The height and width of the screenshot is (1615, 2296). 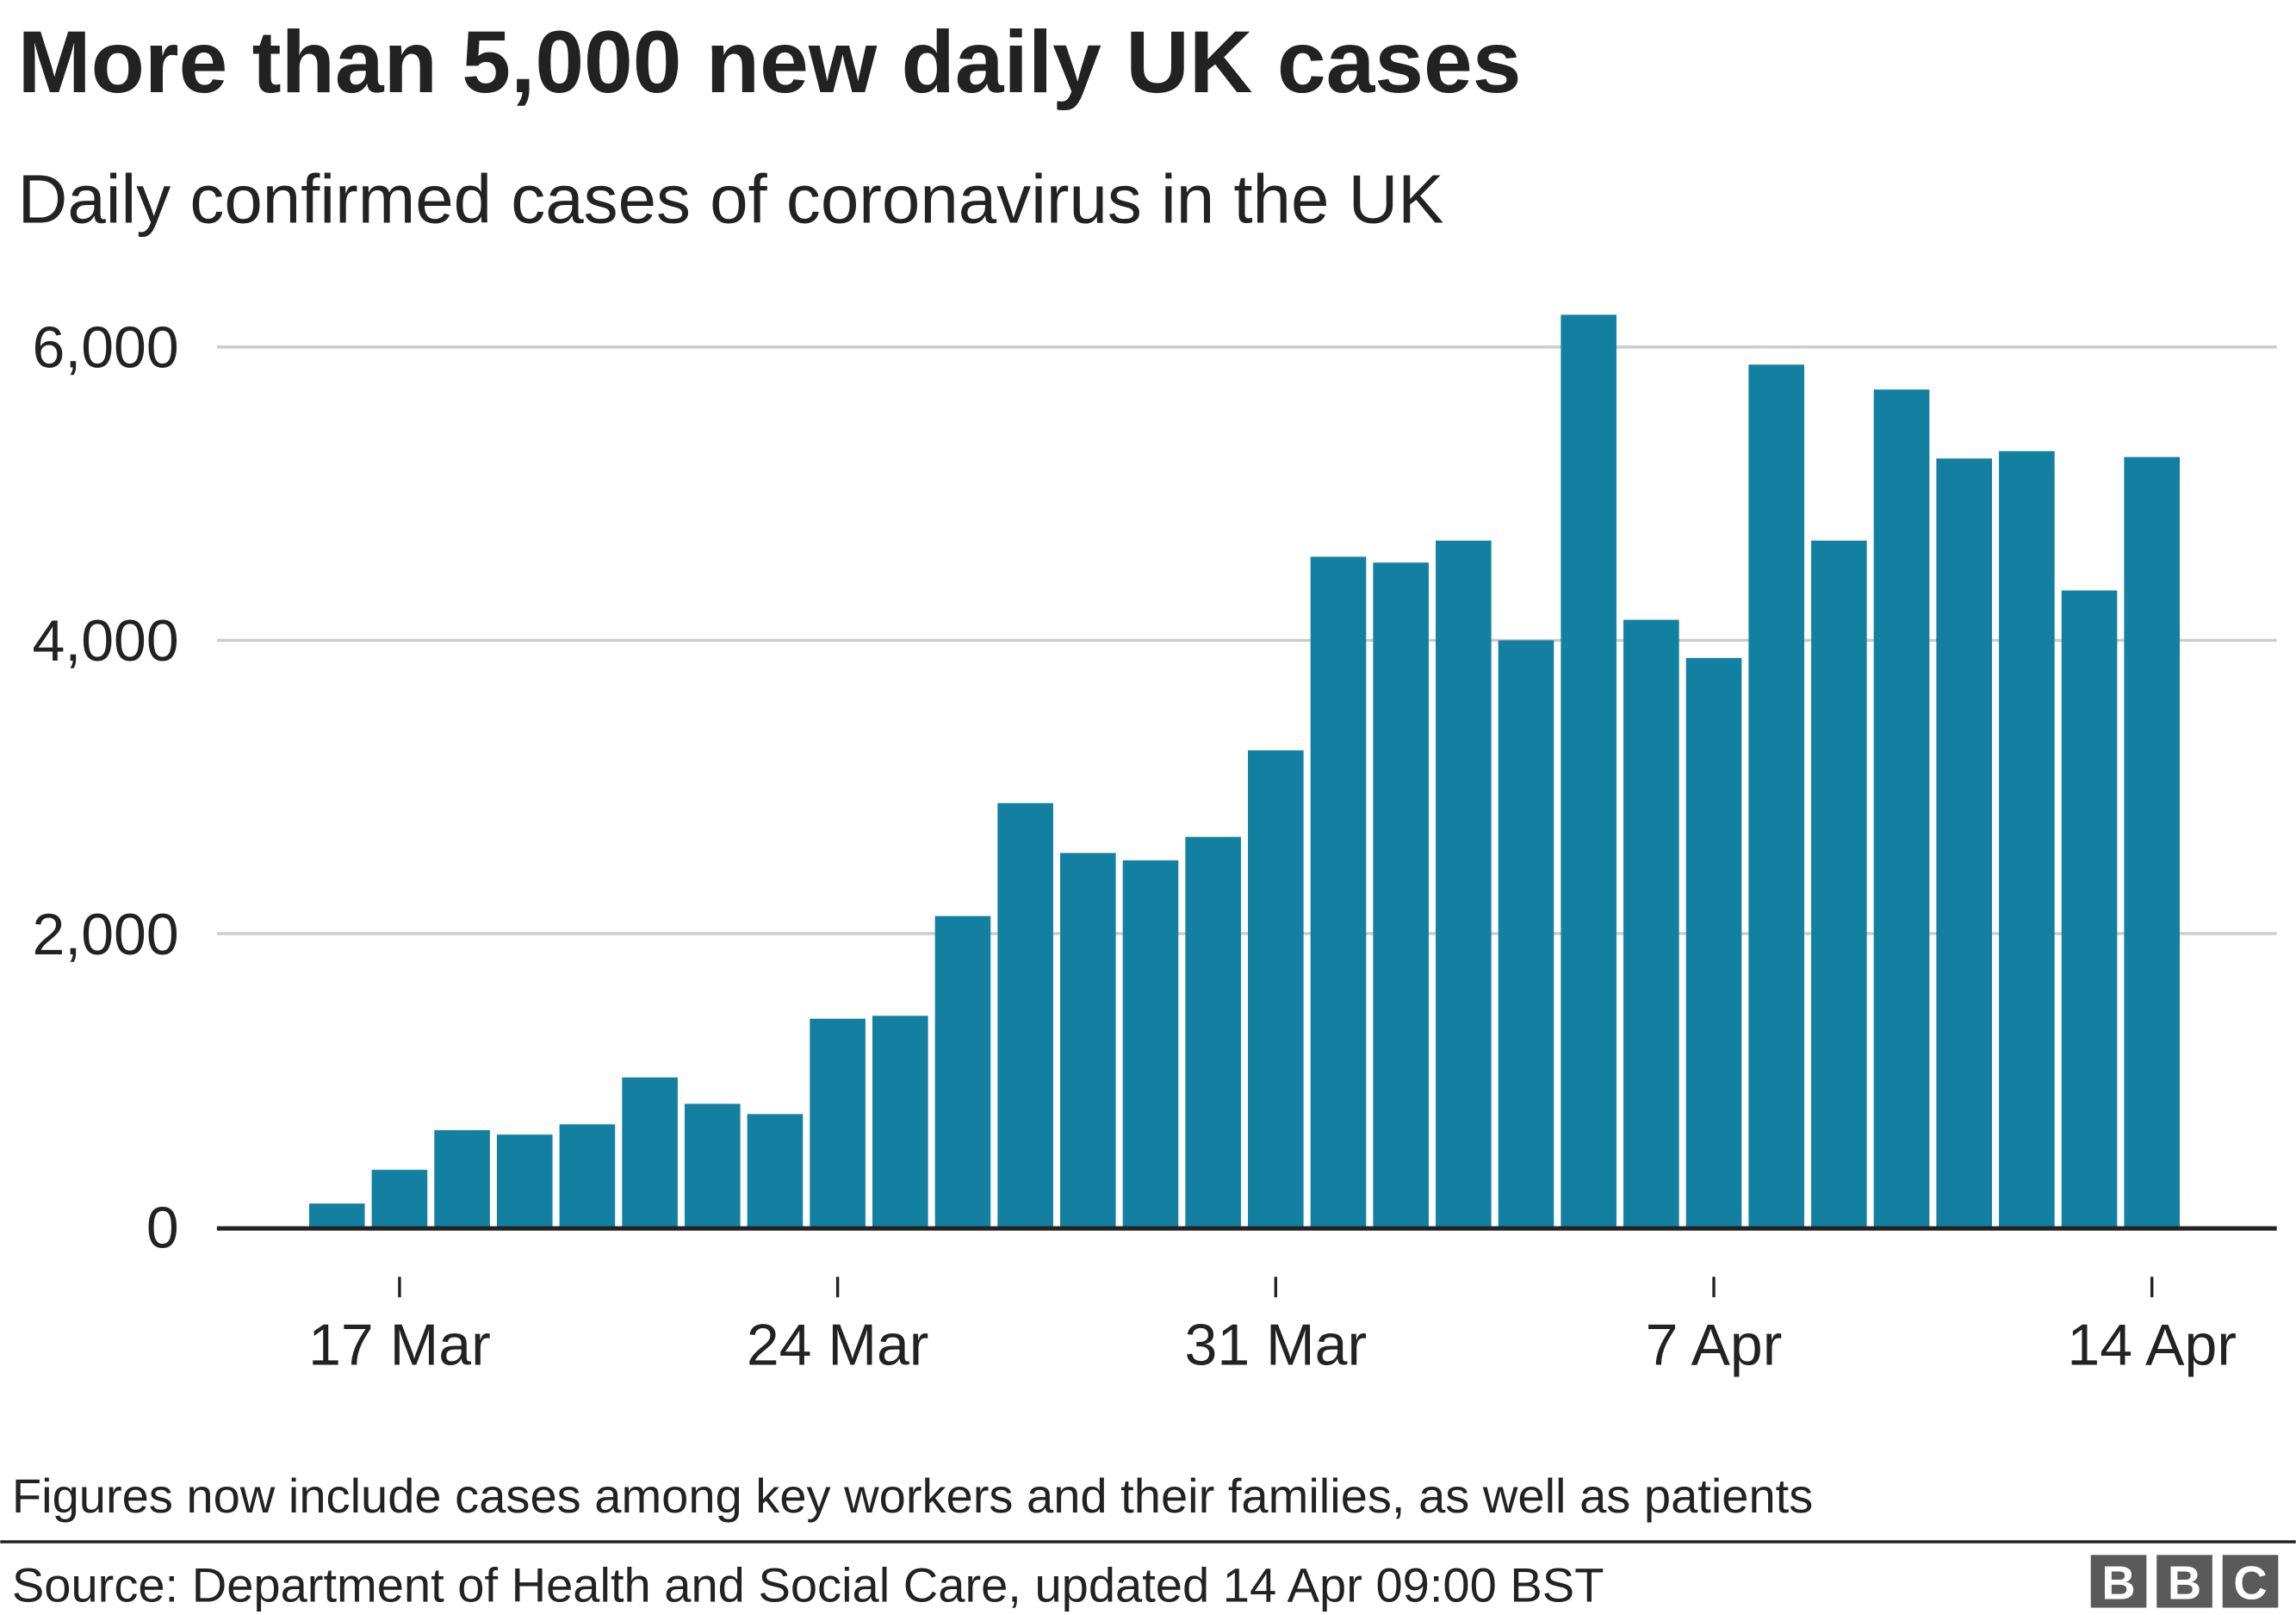 I want to click on svg-text: C, so click(x=2250, y=1582).